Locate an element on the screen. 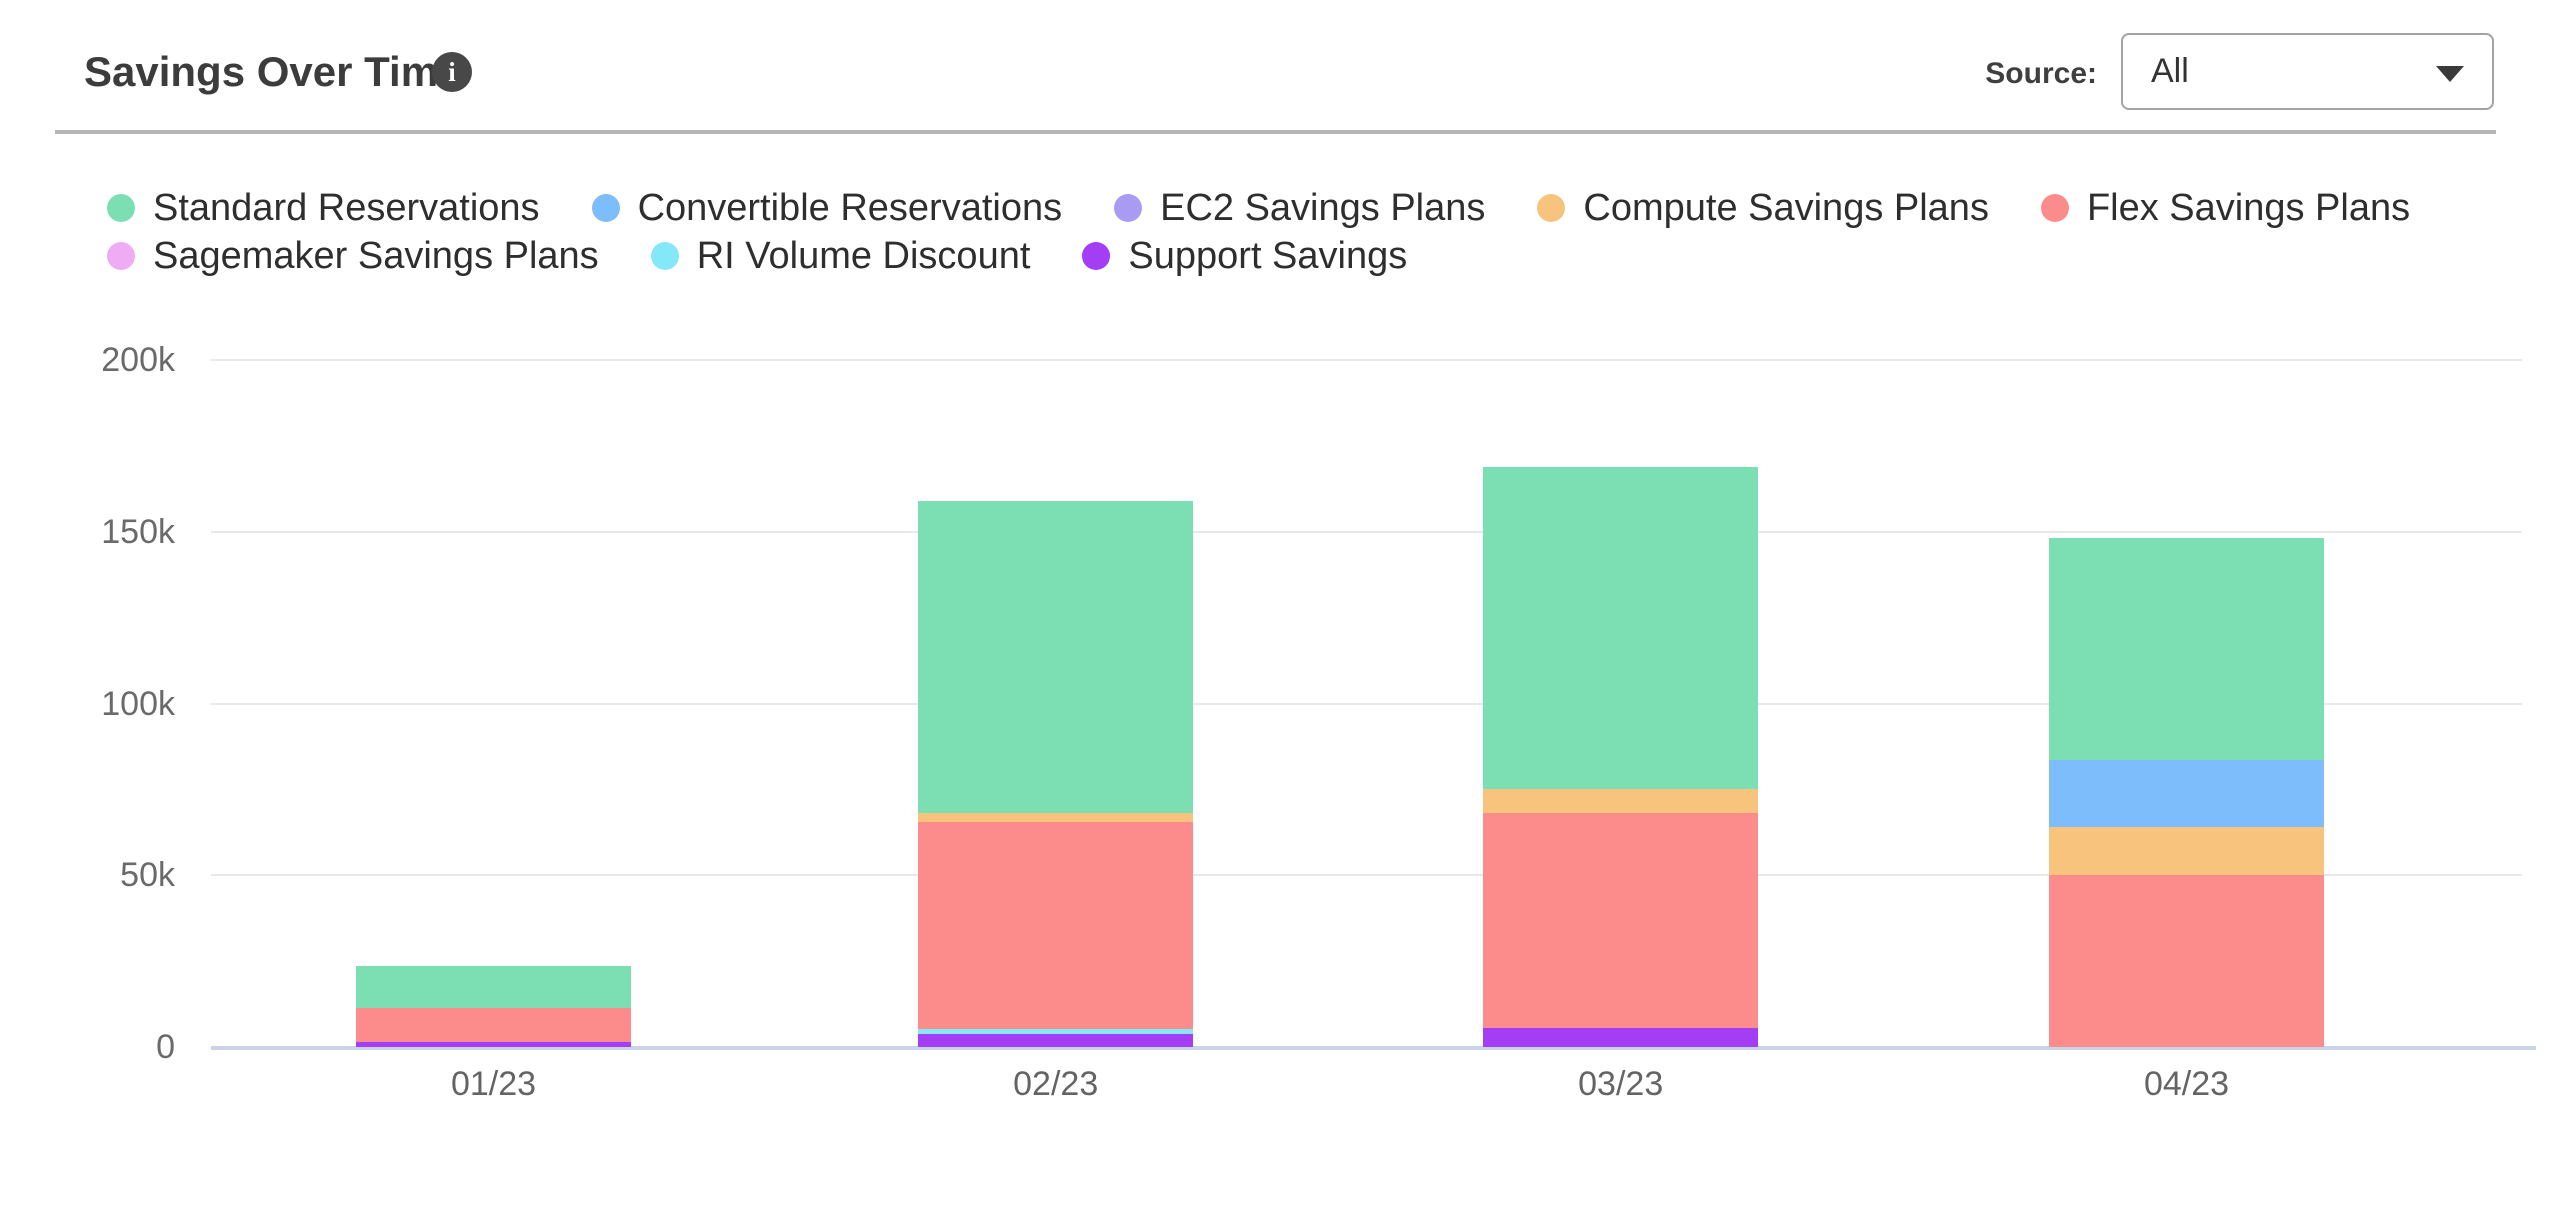 Image resolution: width=2562 pixels, height=1222 pixels. x-axis-label: 01/23 is located at coordinates (493, 1084).